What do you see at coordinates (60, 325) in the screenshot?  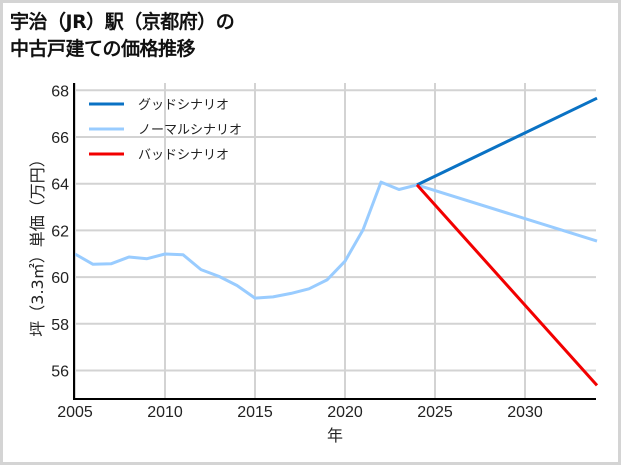 I see `y-tick-label: 58` at bounding box center [60, 325].